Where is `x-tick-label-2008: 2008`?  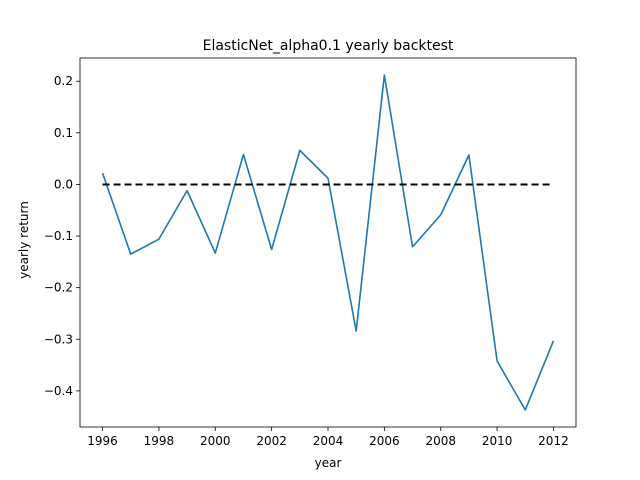
x-tick-label-2008: 2008 is located at coordinates (440, 441).